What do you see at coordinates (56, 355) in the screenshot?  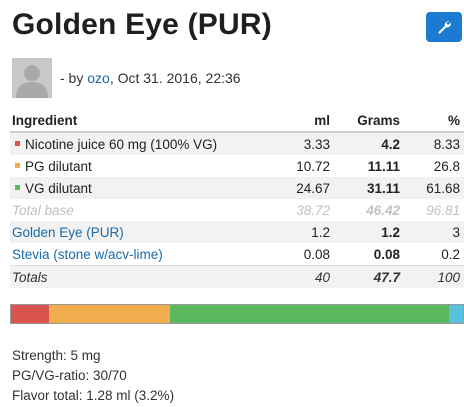 I see `strength-text: Strength: 5 mg` at bounding box center [56, 355].